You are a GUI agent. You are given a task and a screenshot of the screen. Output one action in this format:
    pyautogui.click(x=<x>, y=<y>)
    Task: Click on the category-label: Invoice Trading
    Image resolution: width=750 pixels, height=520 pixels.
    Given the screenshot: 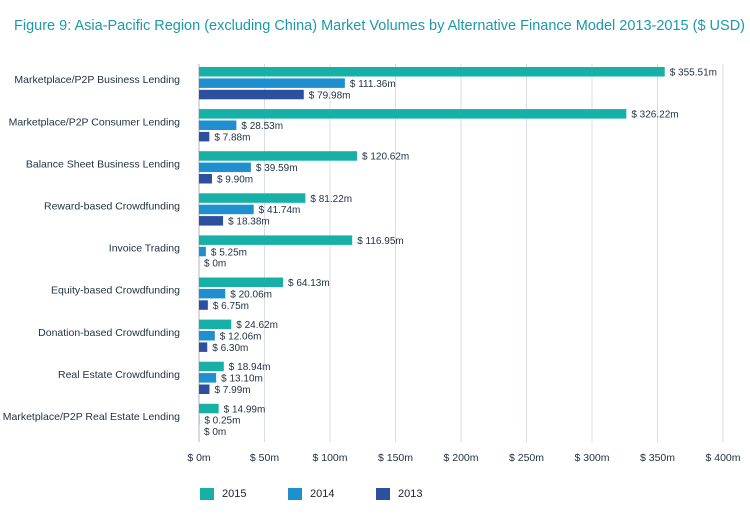 What is the action you would take?
    pyautogui.click(x=144, y=249)
    